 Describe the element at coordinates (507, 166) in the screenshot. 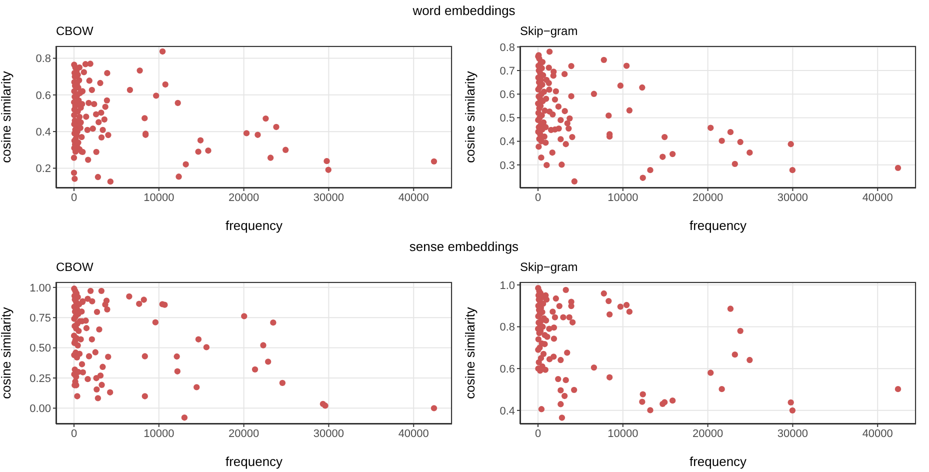

I see `y-tick-label: 0.3` at that location.